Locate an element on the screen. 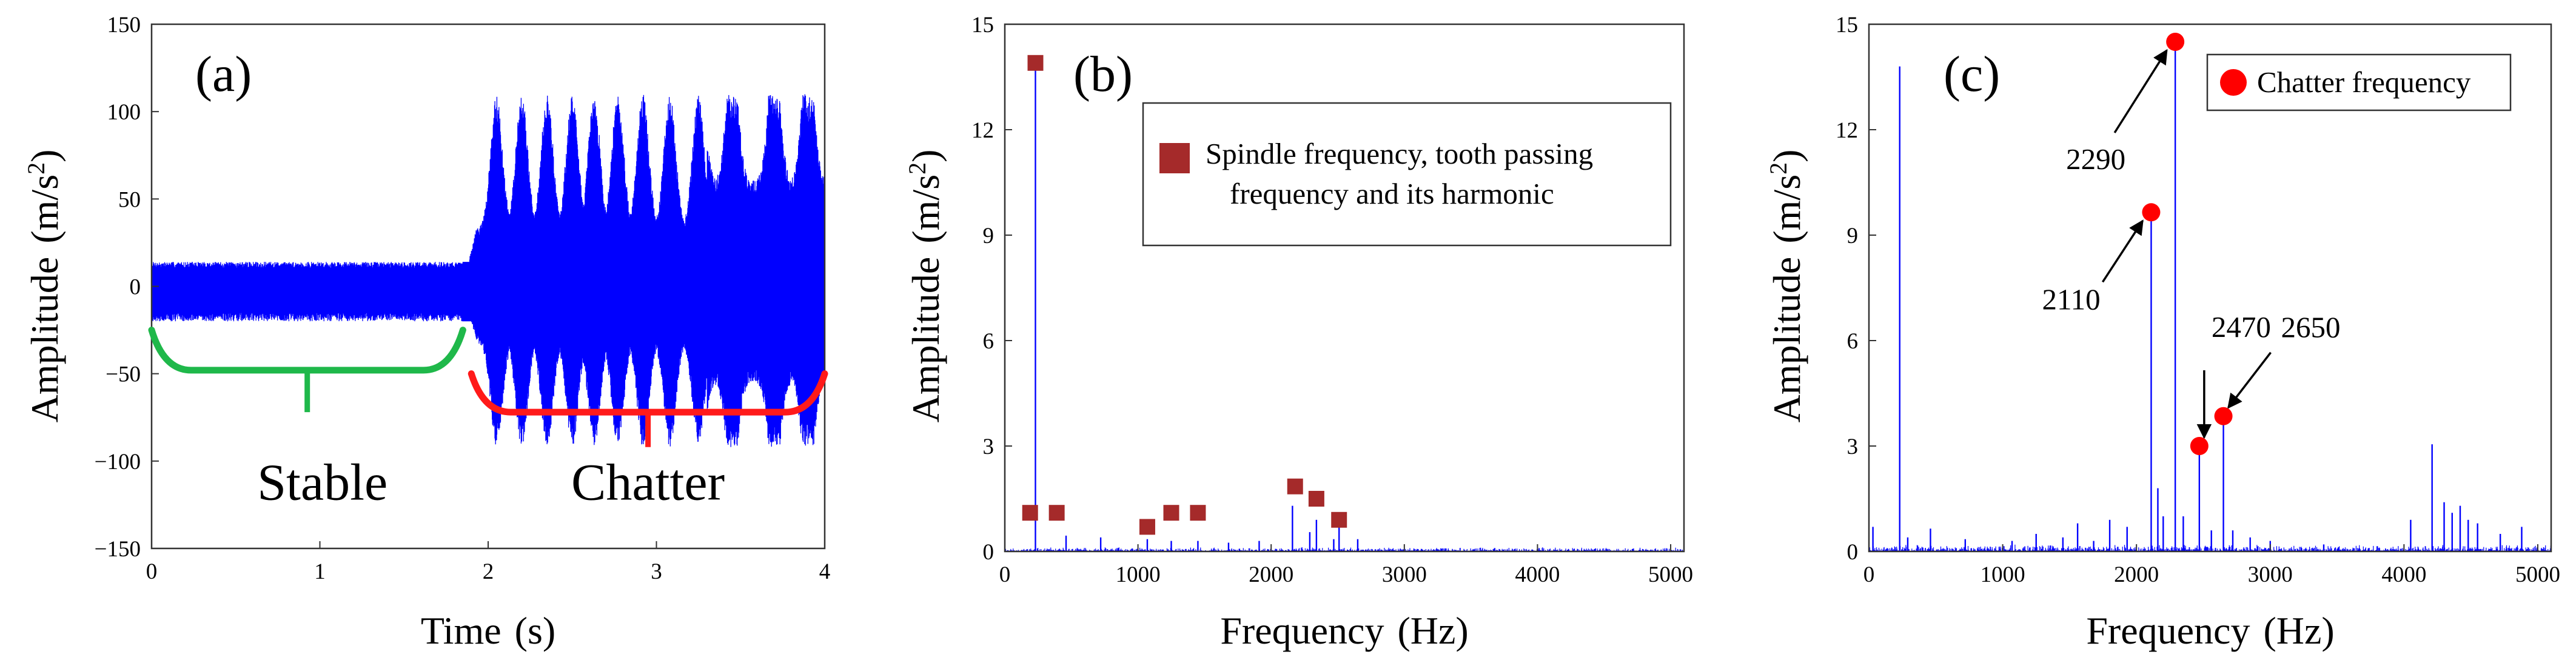  chart-a-xtick-label: 0 is located at coordinates (152, 571).